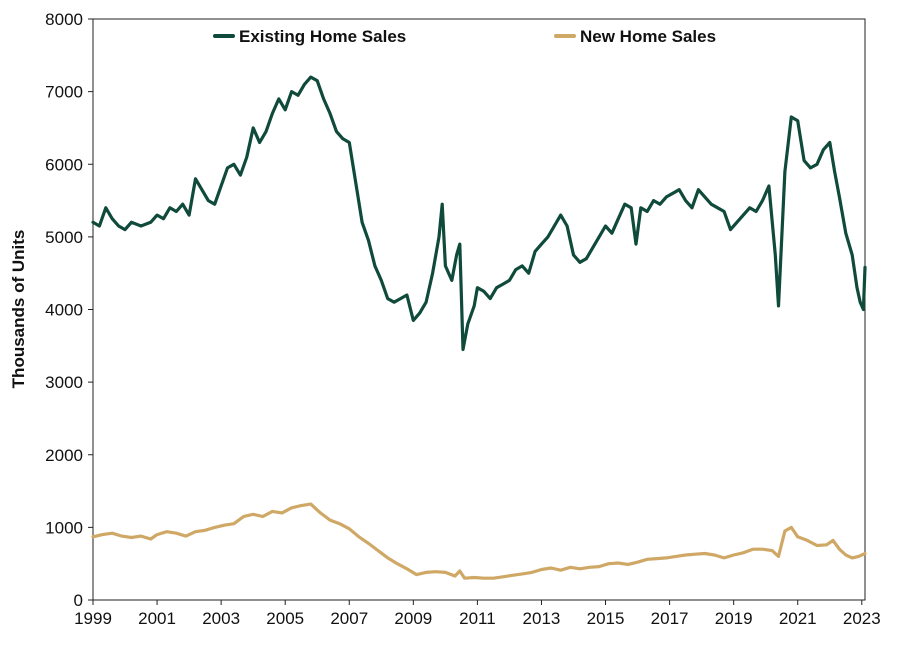 The height and width of the screenshot is (654, 900). I want to click on y-tick-label: 7000, so click(64, 92).